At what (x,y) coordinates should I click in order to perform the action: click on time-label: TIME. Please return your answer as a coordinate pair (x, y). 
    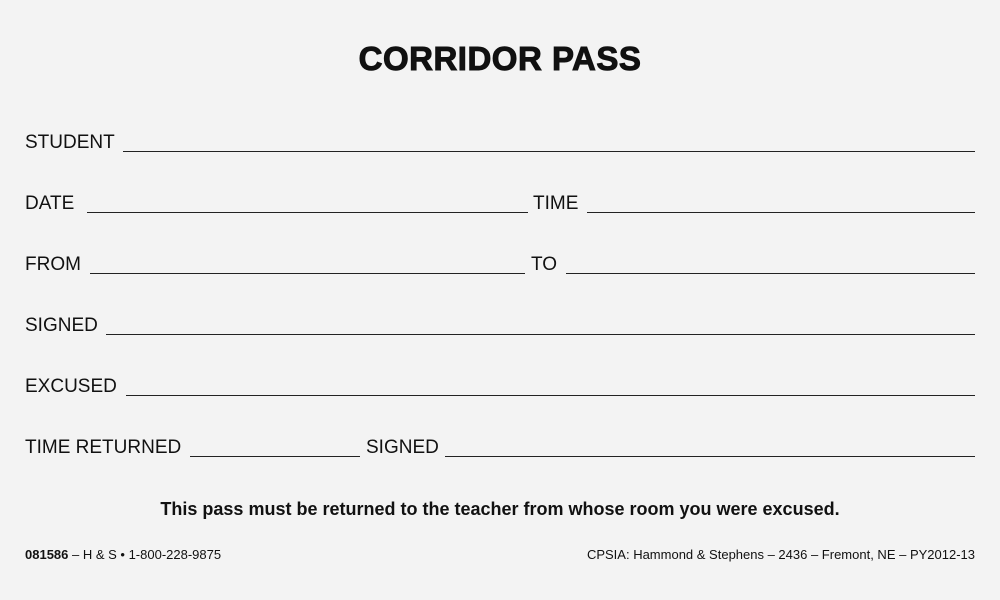
    Looking at the image, I should click on (556, 203).